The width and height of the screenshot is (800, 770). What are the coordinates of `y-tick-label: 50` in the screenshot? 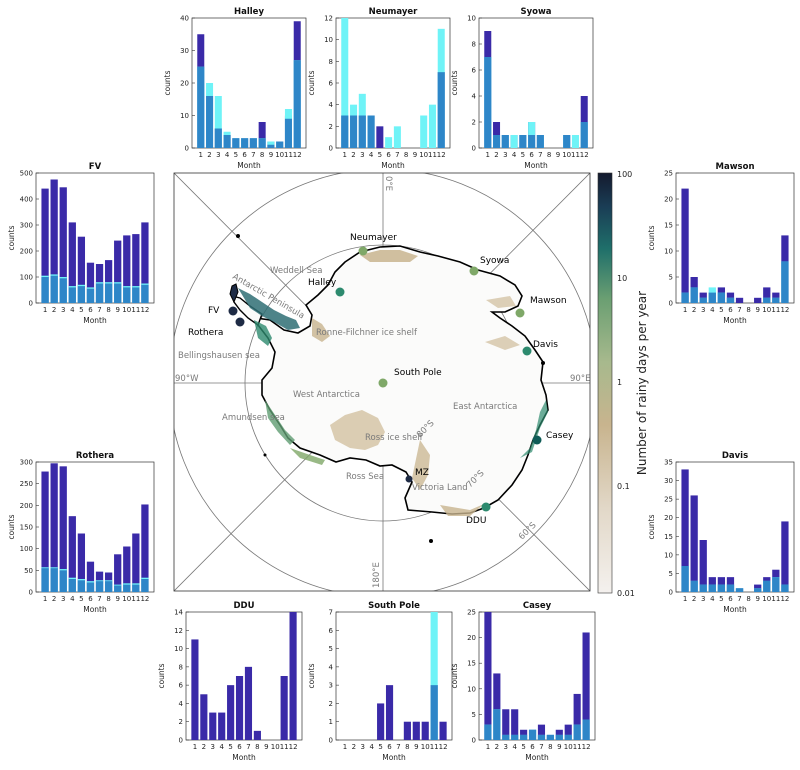 It's located at (28, 571).